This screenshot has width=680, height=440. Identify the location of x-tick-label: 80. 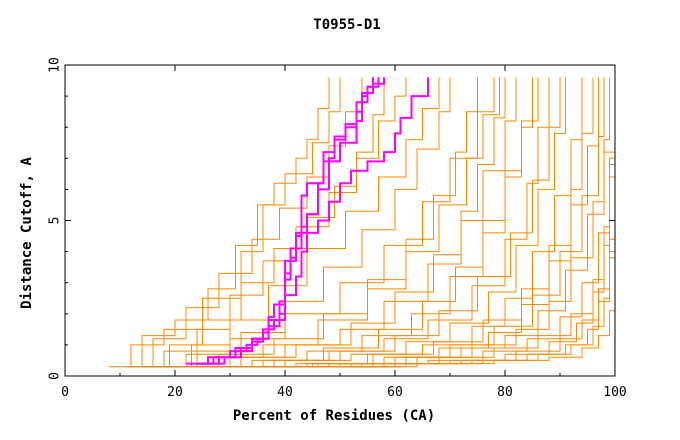
(505, 392).